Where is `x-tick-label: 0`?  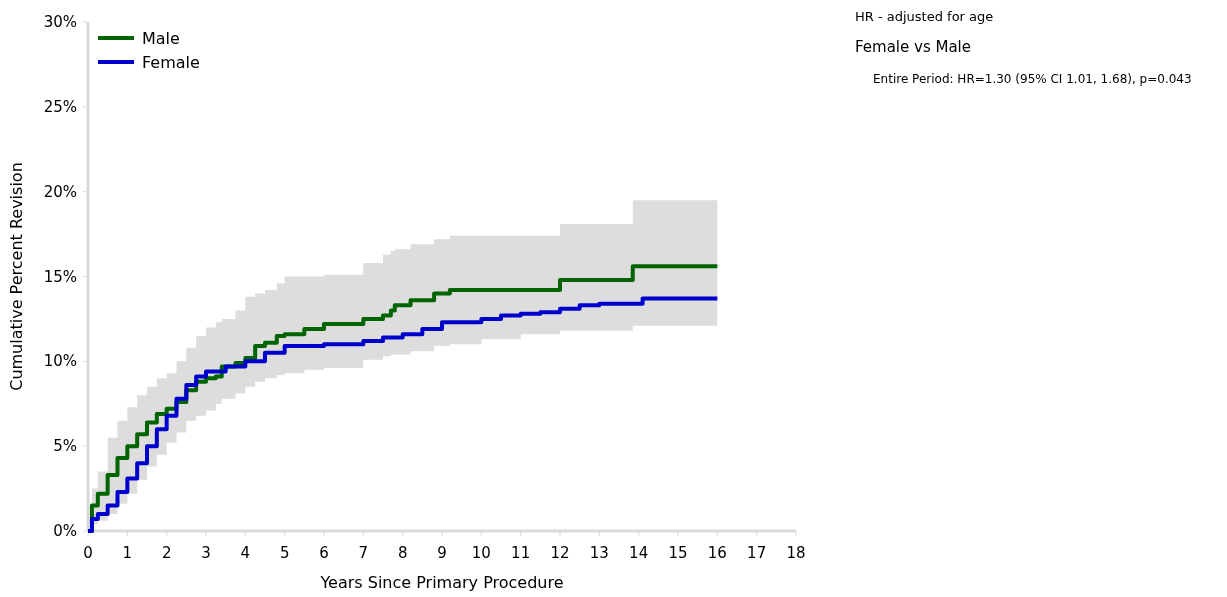 x-tick-label: 0 is located at coordinates (88, 553).